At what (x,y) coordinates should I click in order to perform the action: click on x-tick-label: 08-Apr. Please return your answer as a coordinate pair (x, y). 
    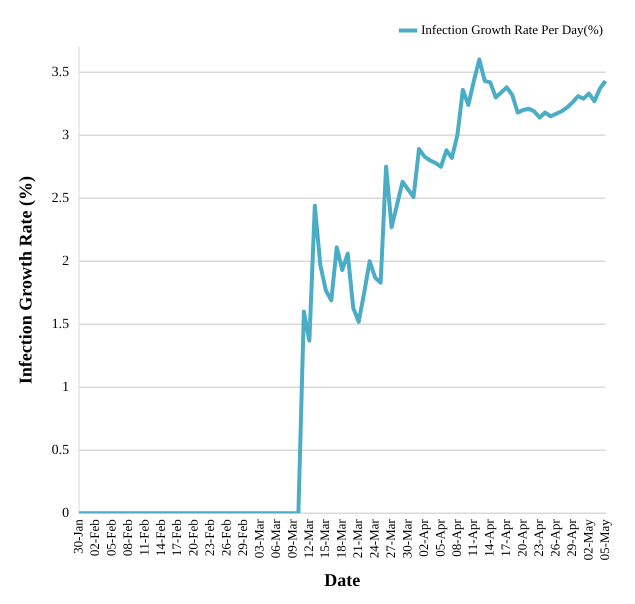
    Looking at the image, I should click on (456, 537).